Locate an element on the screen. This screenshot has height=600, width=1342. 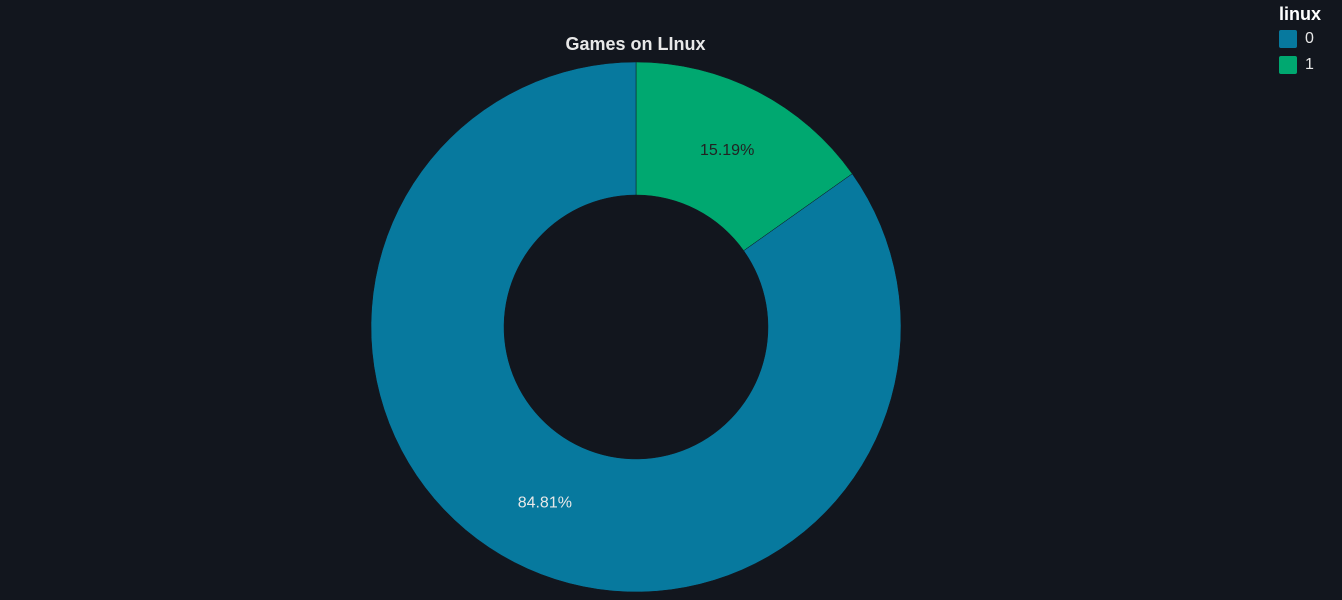
legend-title: linux is located at coordinates (1300, 14).